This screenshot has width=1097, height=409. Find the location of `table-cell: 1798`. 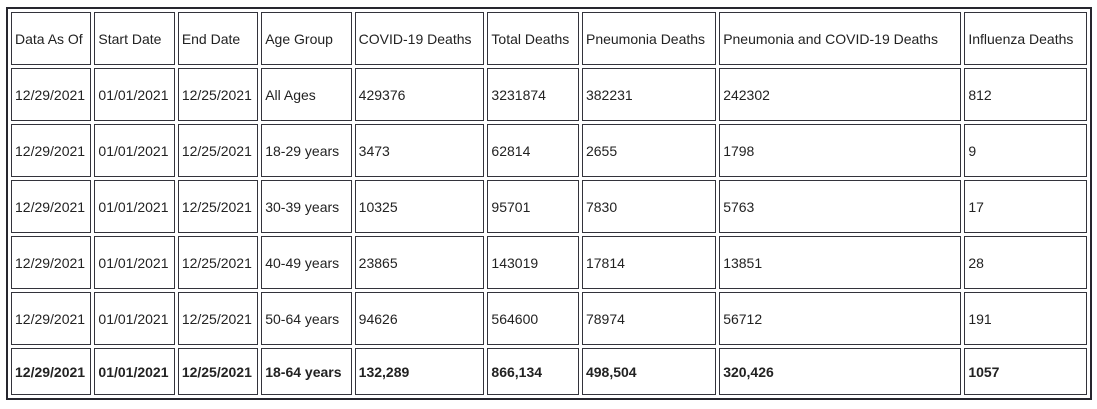

table-cell: 1798 is located at coordinates (840, 150).